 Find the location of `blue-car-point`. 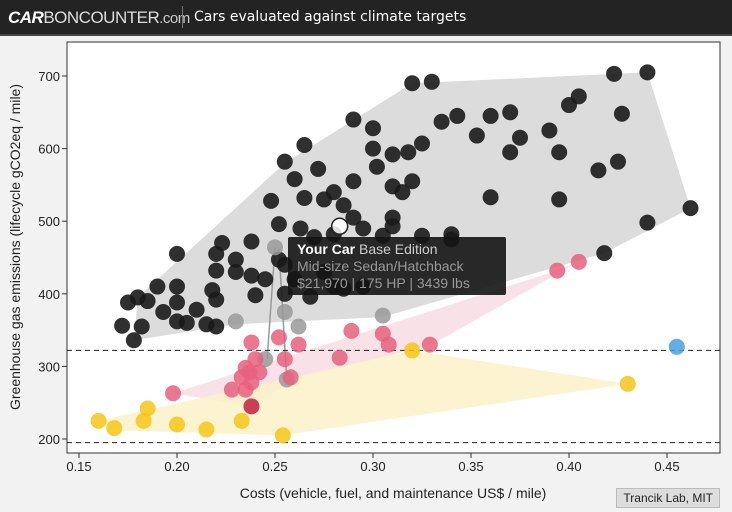

blue-car-point is located at coordinates (676, 346).